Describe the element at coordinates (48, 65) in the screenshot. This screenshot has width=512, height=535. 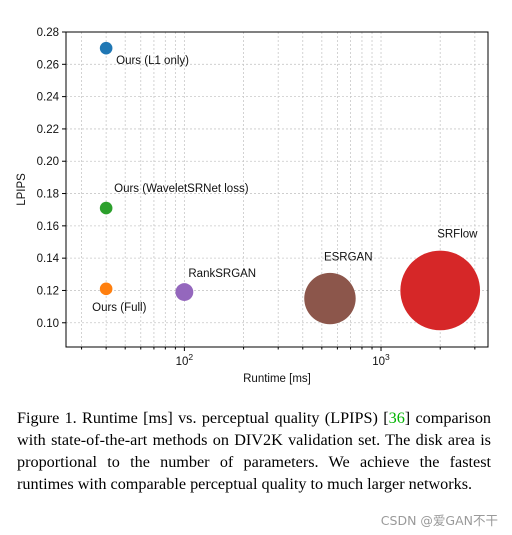
I see `y-tick-label: 0.26` at that location.